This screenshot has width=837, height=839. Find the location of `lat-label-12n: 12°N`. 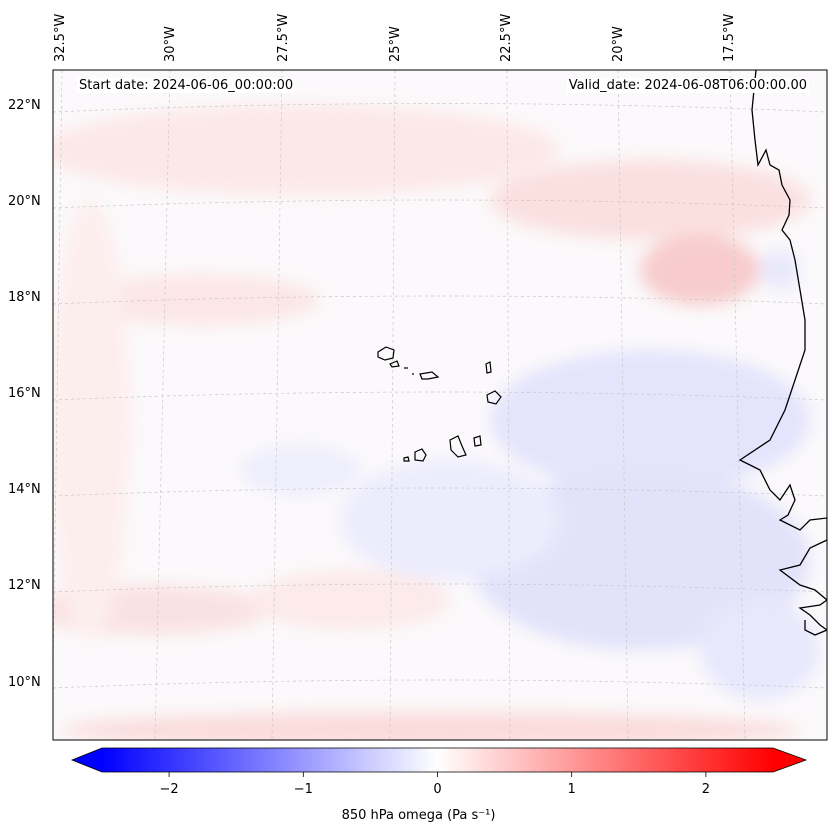

lat-label-12n: 12°N is located at coordinates (24, 585).